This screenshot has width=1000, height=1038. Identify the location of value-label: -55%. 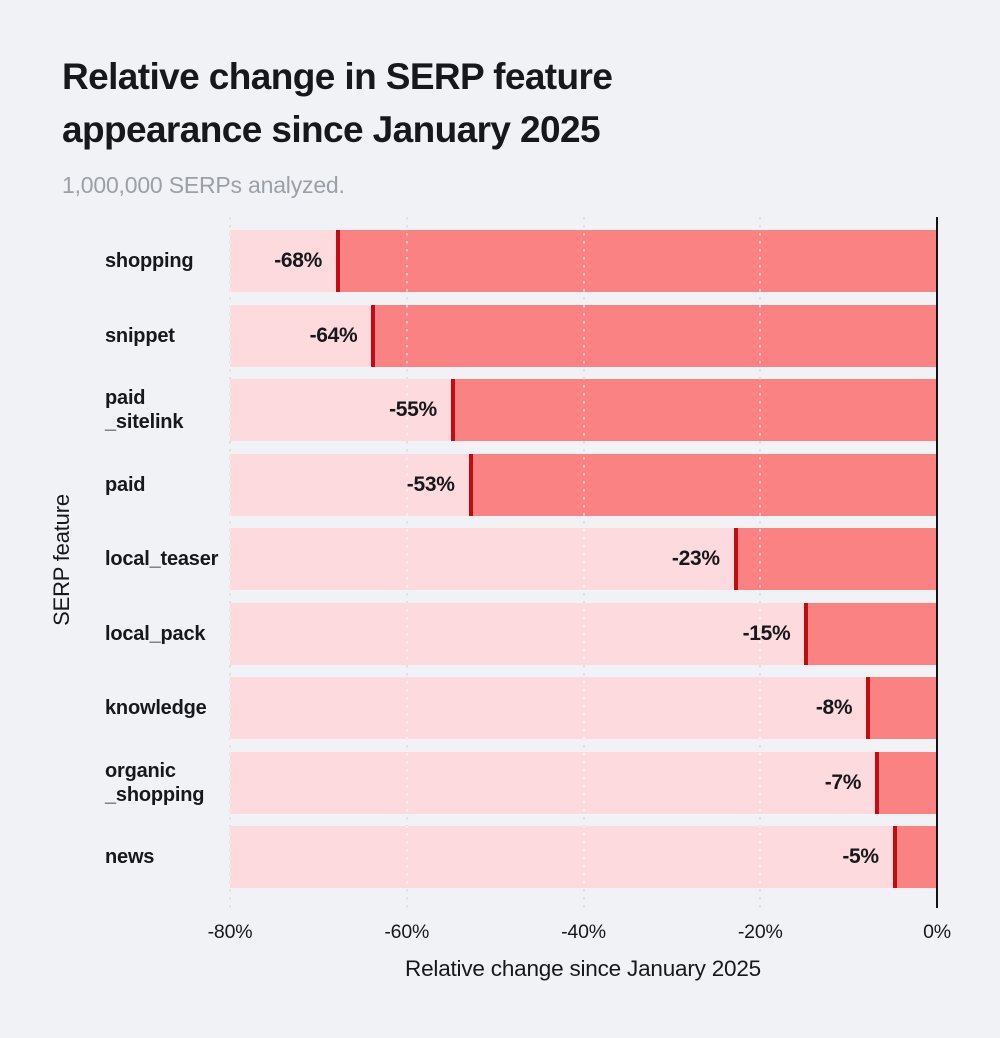
(413, 409).